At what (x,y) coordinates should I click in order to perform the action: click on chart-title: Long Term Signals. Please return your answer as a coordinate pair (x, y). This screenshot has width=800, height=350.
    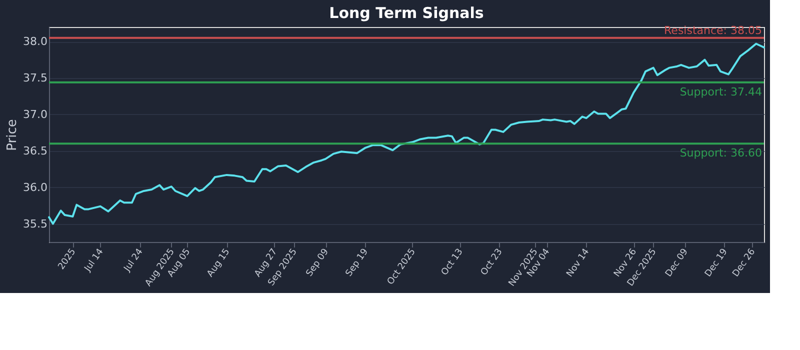
    Looking at the image, I should click on (406, 13).